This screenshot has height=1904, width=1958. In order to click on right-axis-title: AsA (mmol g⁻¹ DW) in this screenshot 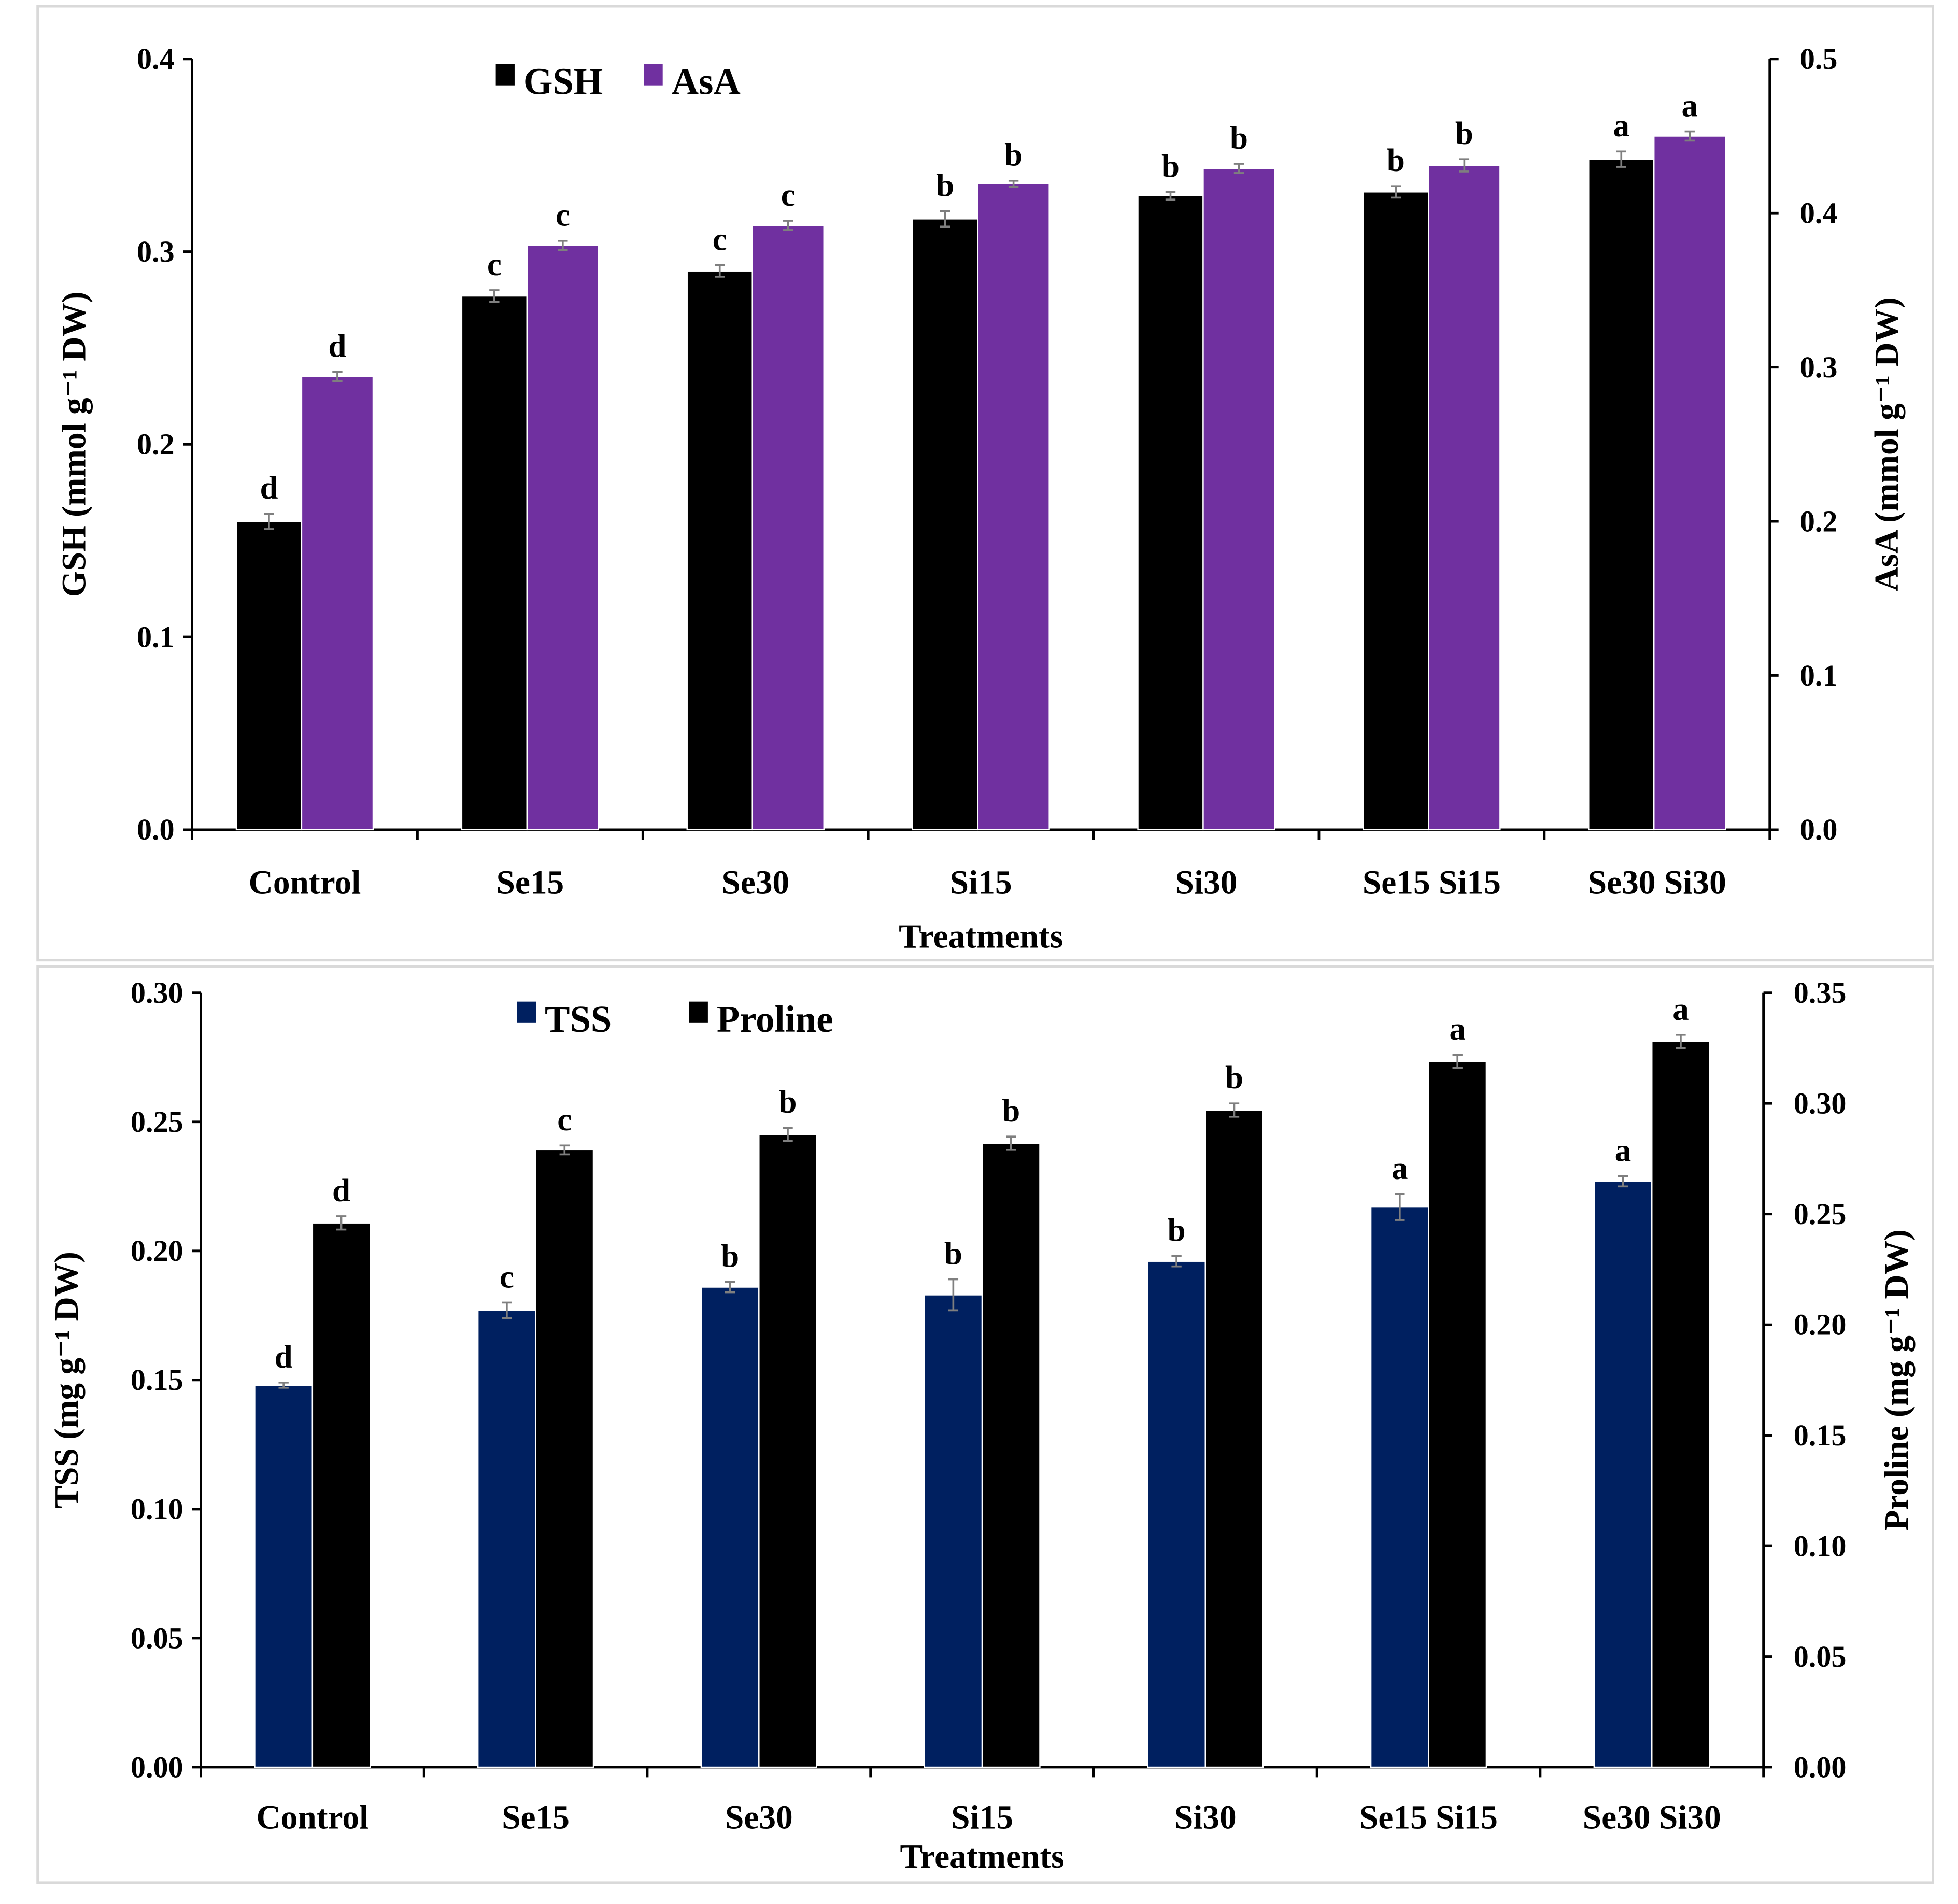, I will do `click(1887, 444)`.